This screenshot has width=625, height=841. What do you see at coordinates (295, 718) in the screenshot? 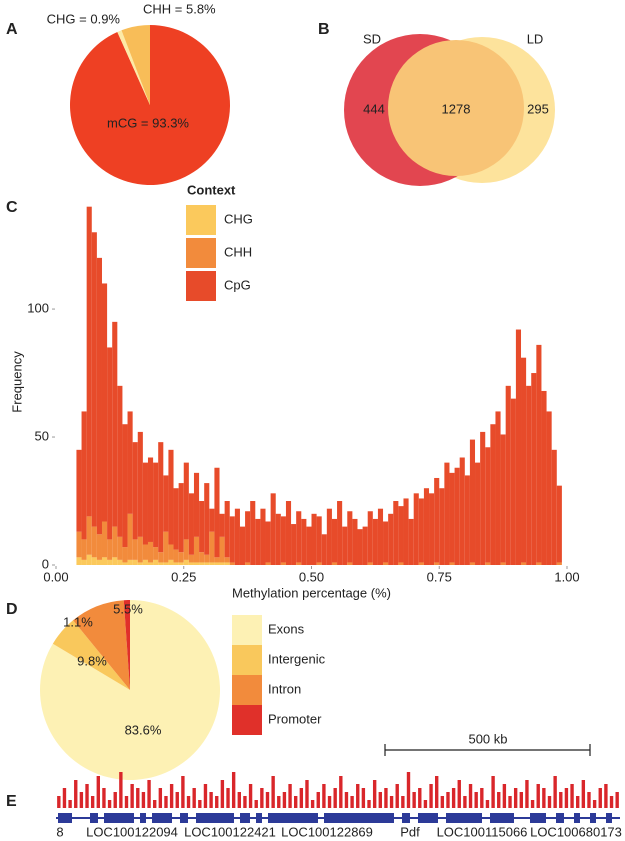
I see `legend-label: Promoter` at bounding box center [295, 718].